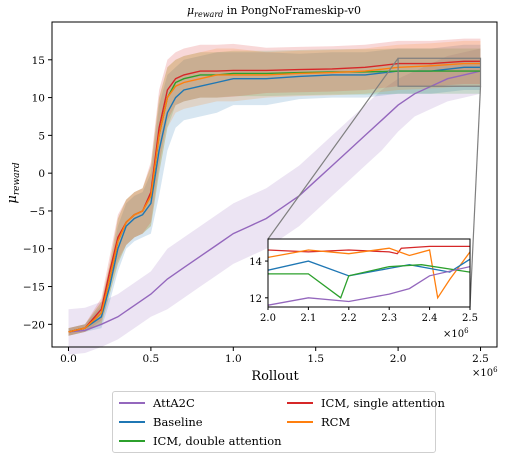 This screenshot has height=461, width=505. What do you see at coordinates (389, 318) in the screenshot?
I see `inset-x-tick-label: 2.3` at bounding box center [389, 318].